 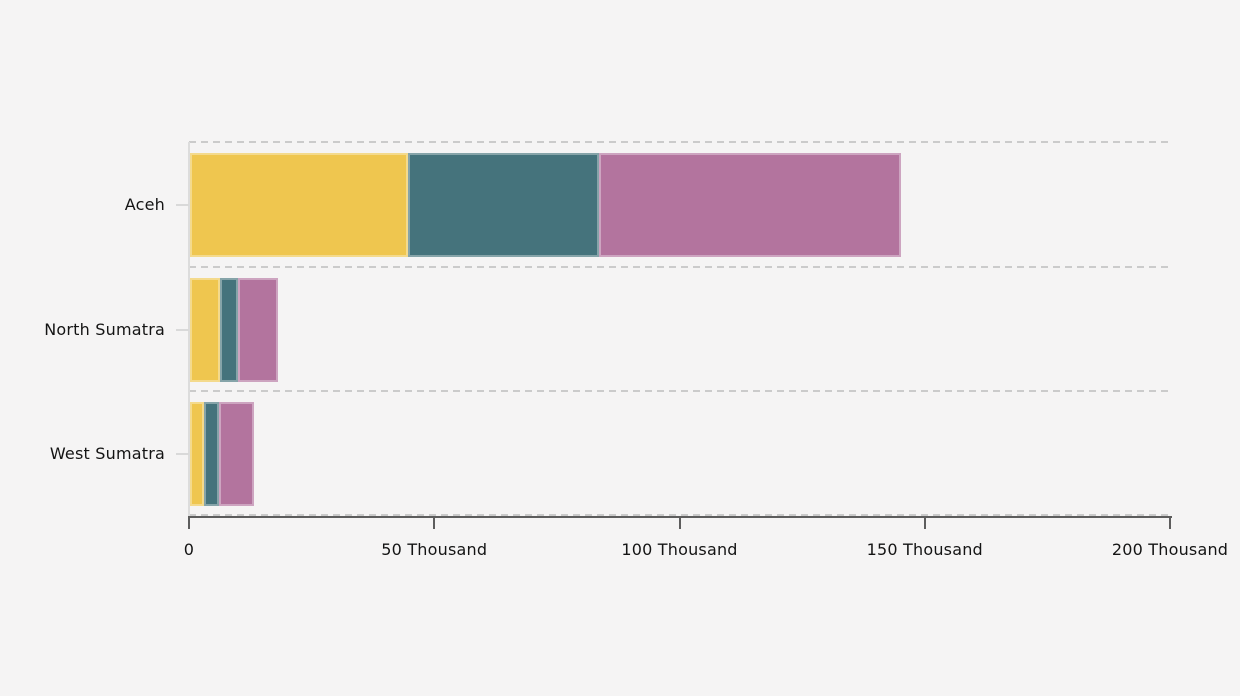 What do you see at coordinates (1170, 549) in the screenshot?
I see `x-axis-tick-label: 200 Thousand` at bounding box center [1170, 549].